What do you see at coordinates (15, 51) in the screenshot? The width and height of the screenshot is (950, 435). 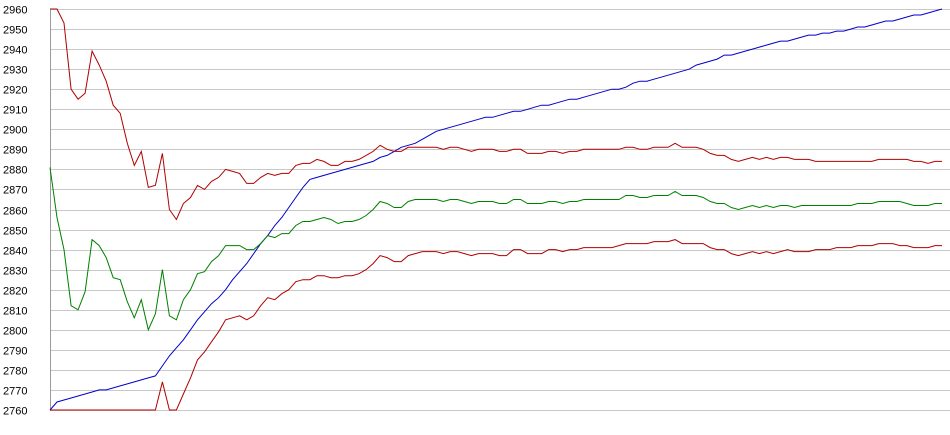 I see `y-tick-label: 2940` at bounding box center [15, 51].